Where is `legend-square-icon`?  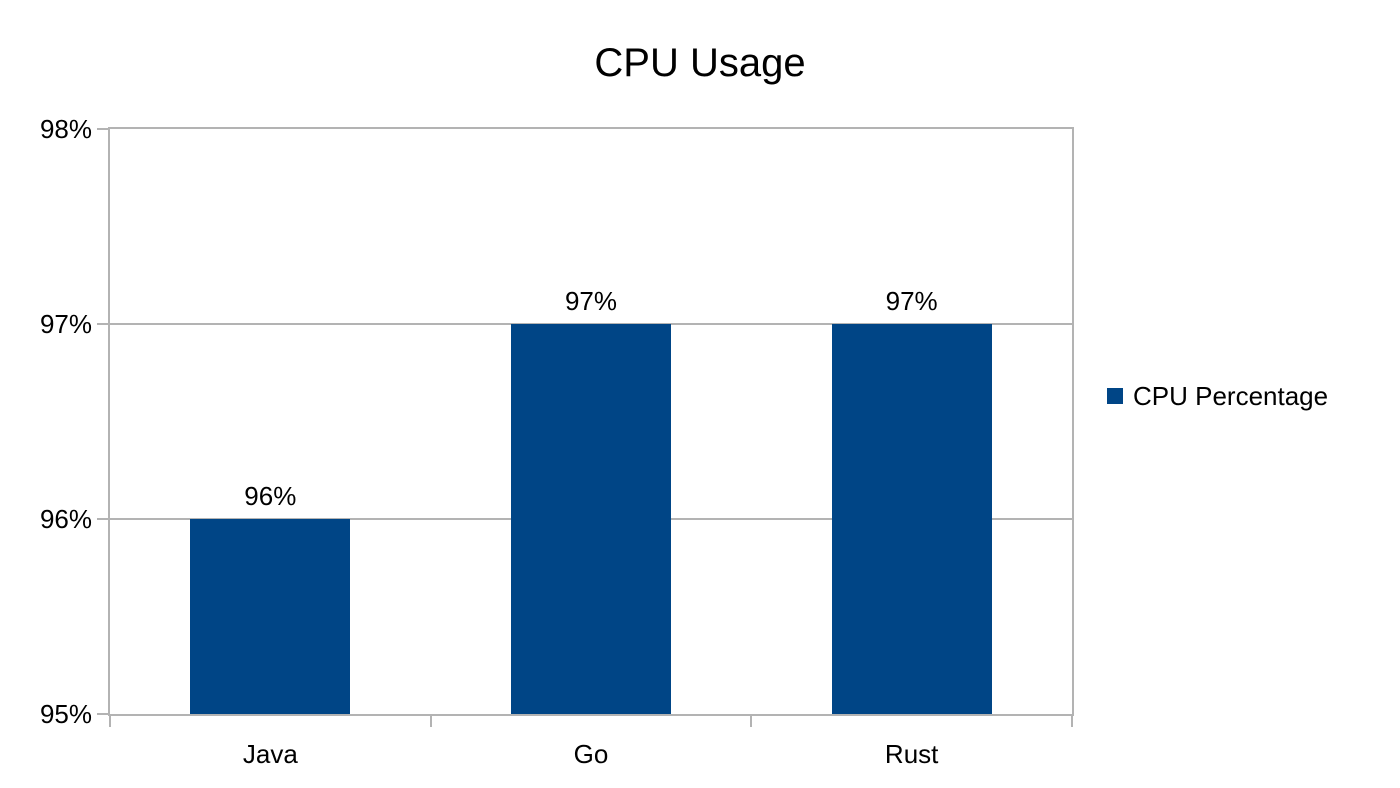 legend-square-icon is located at coordinates (1115, 396).